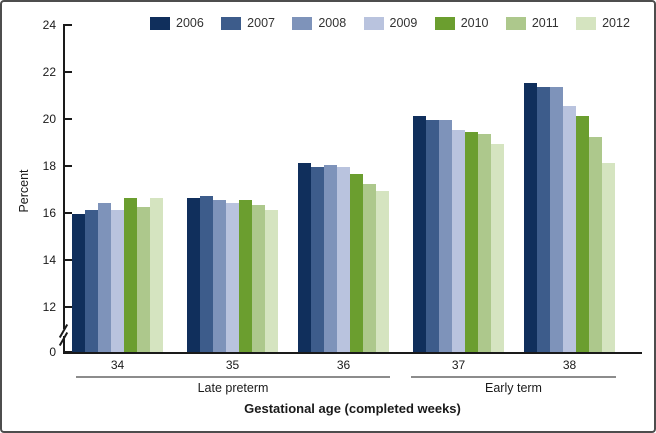 The height and width of the screenshot is (433, 656). Describe the element at coordinates (556, 219) in the screenshot. I see `bar-38wk-2008` at that location.